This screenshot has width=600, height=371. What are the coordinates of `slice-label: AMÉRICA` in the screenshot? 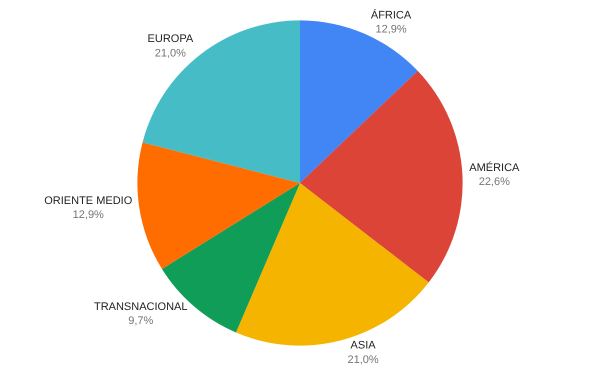 It's located at (494, 167).